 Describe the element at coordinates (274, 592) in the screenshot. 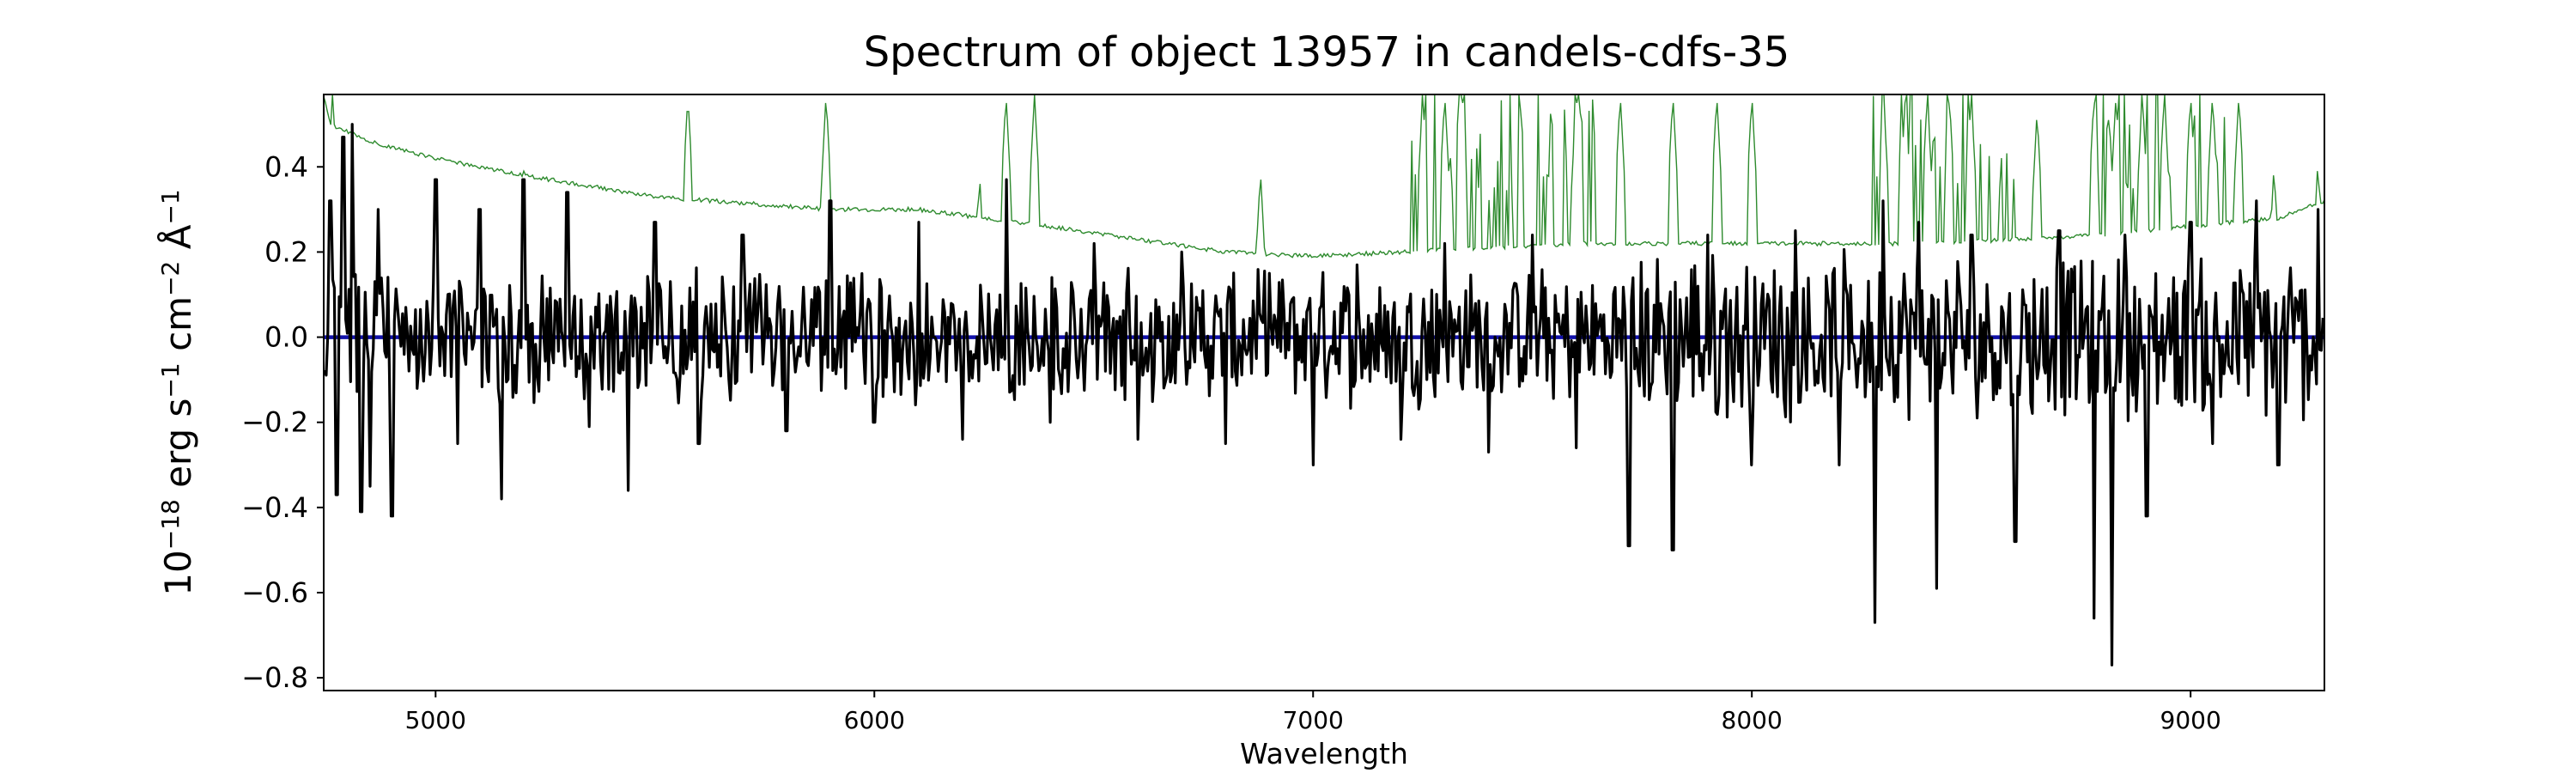

I see `y-tick-label: −0.6` at that location.